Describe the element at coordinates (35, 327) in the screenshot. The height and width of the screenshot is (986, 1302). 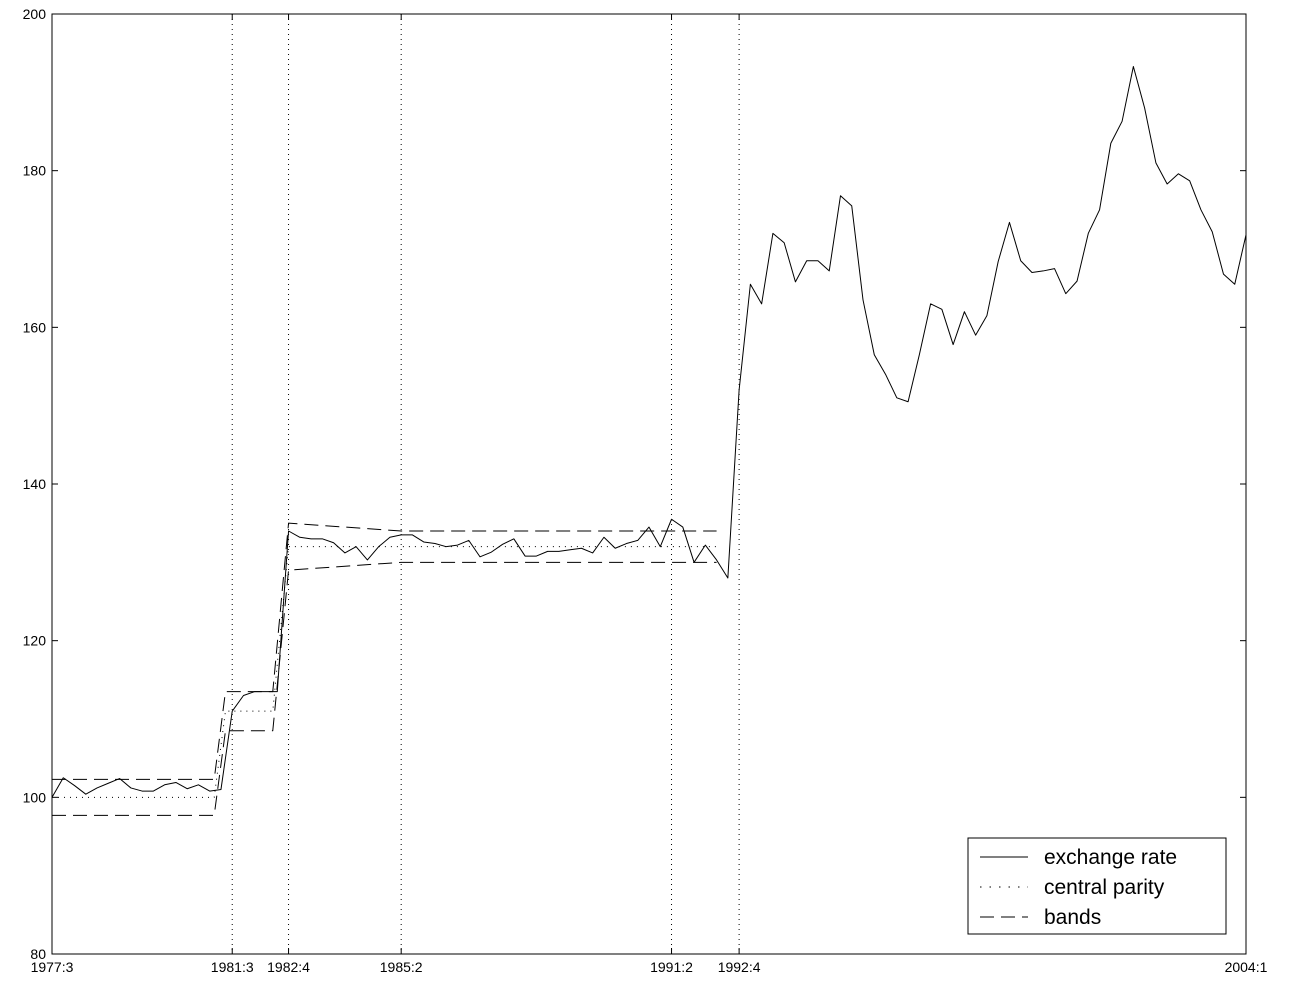
I see `y-tick-label-4: 160` at that location.